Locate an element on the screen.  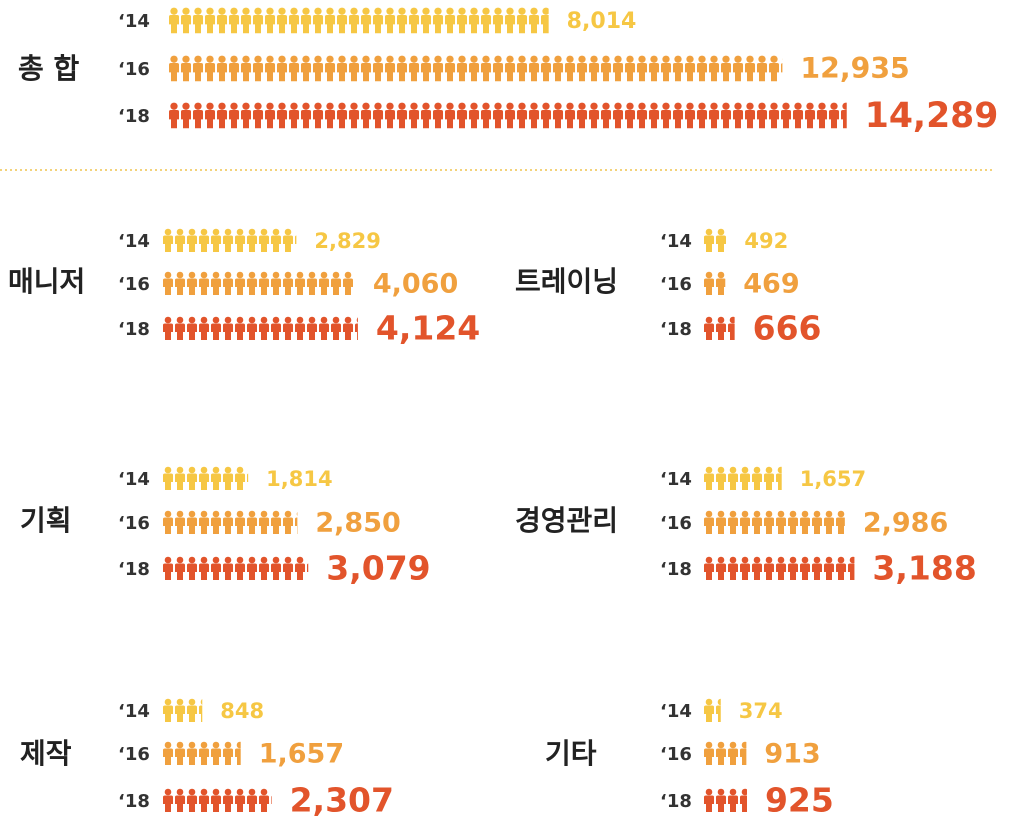
value-label: 1,814 is located at coordinates (299, 479).